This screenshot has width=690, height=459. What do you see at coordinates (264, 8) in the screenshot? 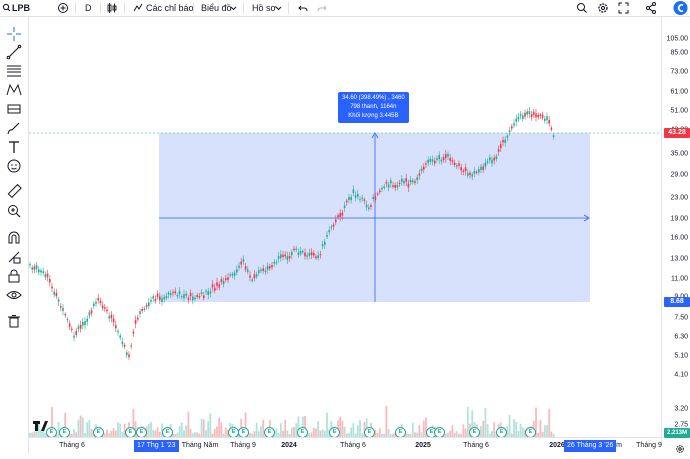
I see `profile-menu-button: Hồ sơ` at bounding box center [264, 8].